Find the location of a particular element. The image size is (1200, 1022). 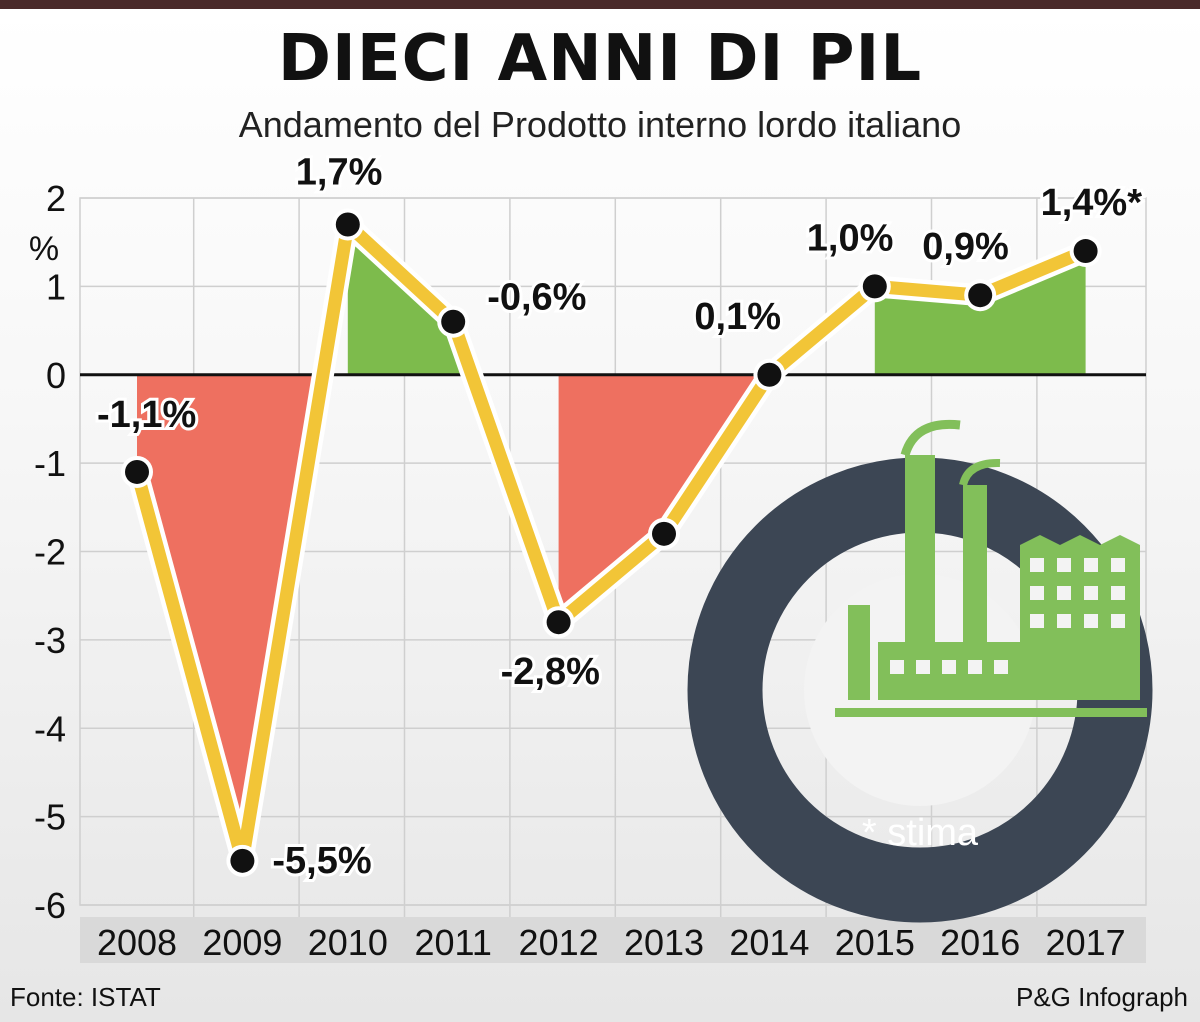

data-label: -1,1% is located at coordinates (146, 415).